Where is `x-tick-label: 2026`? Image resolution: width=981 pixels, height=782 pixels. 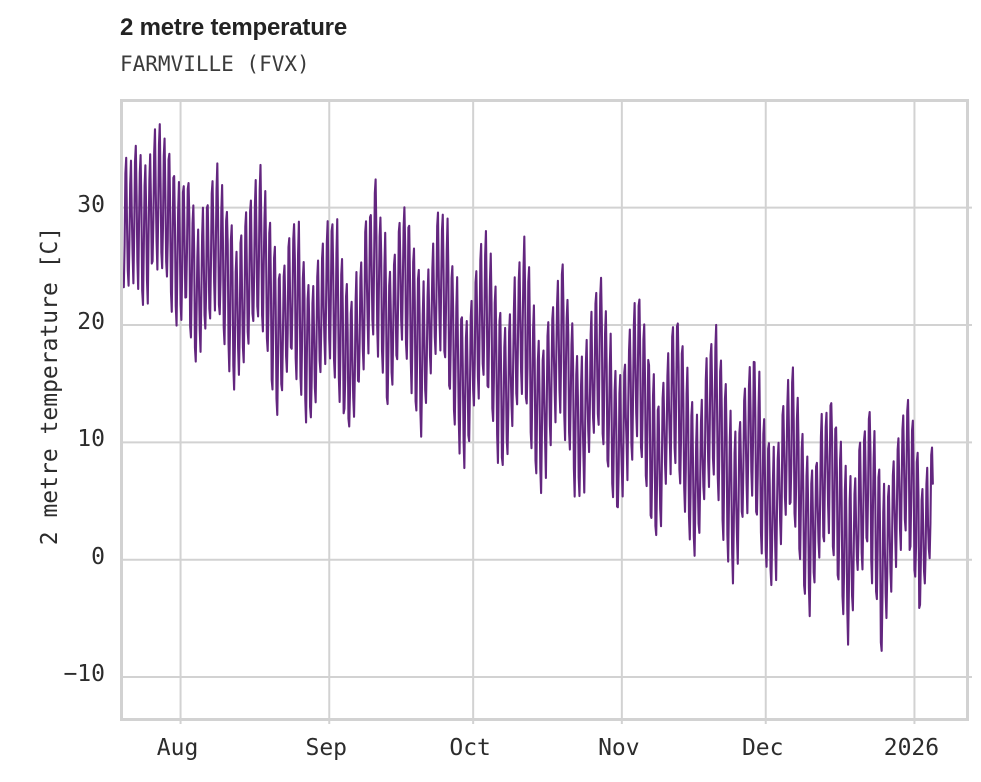
x-tick-label: 2026 is located at coordinates (911, 748).